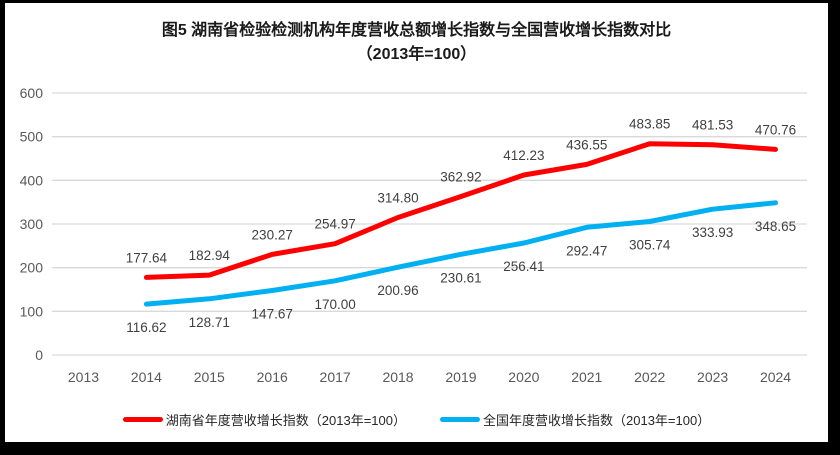 Image resolution: width=840 pixels, height=455 pixels. I want to click on data-label-national: 200.96, so click(397, 290).